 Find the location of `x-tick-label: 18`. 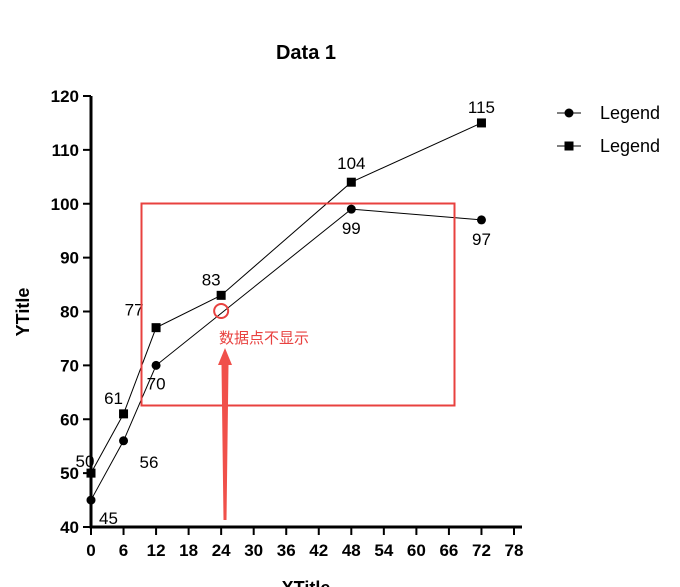

x-tick-label: 18 is located at coordinates (188, 550).